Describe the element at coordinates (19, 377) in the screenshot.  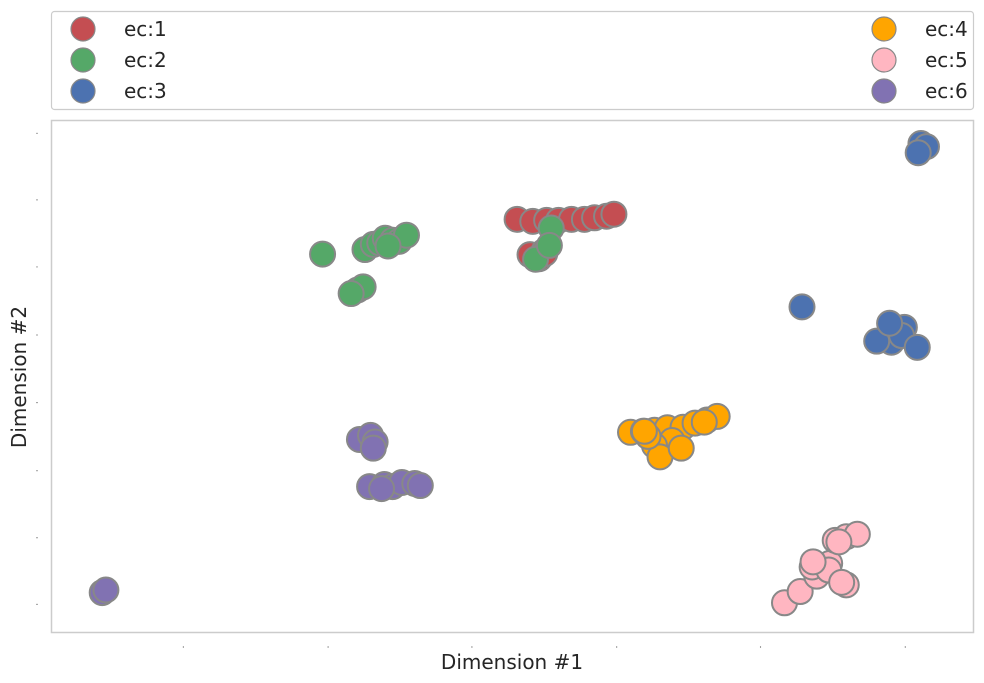
I see `y-axis-label: Dimension #2` at that location.